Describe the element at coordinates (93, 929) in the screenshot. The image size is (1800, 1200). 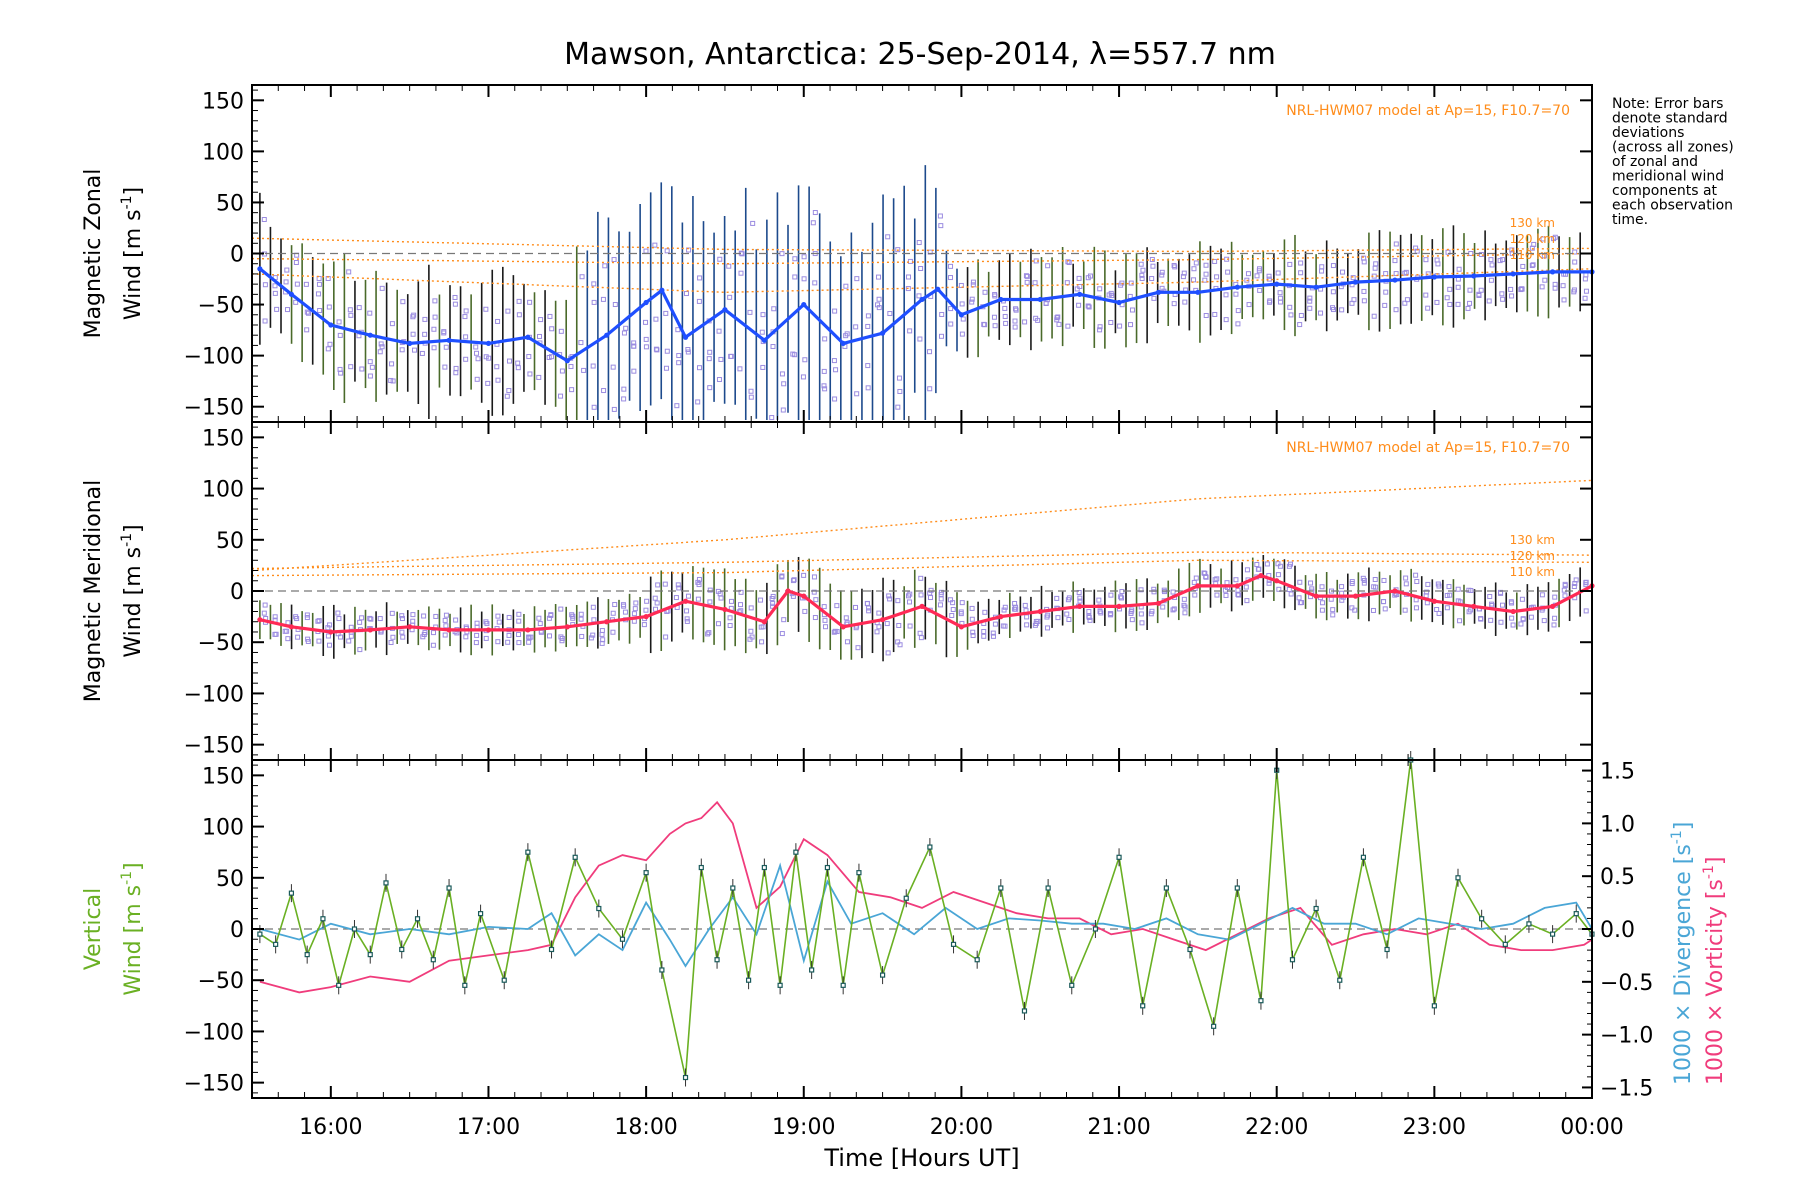
I see `y-label-line1: Vertical` at that location.